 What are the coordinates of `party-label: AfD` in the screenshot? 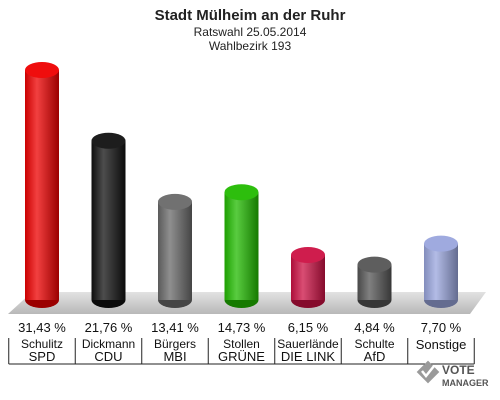 It's located at (375, 356).